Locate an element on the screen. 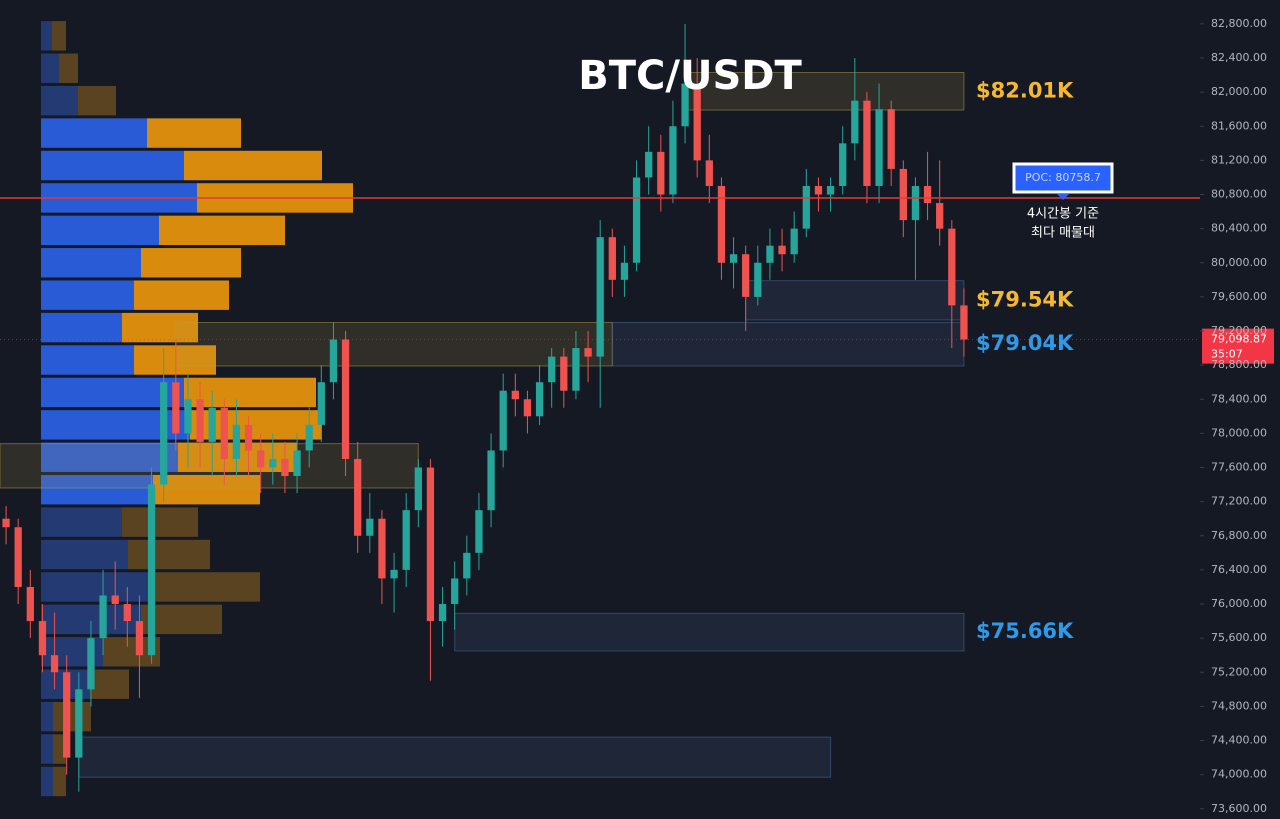  last-price-tag is located at coordinates (1238, 346).